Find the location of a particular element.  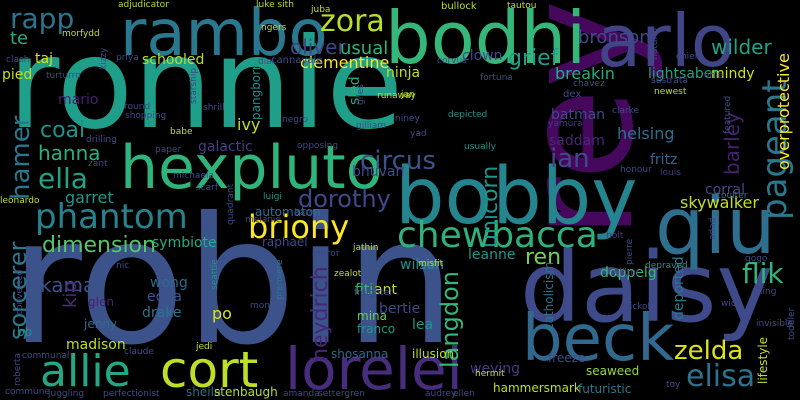

word: hamer is located at coordinates (21, 157).